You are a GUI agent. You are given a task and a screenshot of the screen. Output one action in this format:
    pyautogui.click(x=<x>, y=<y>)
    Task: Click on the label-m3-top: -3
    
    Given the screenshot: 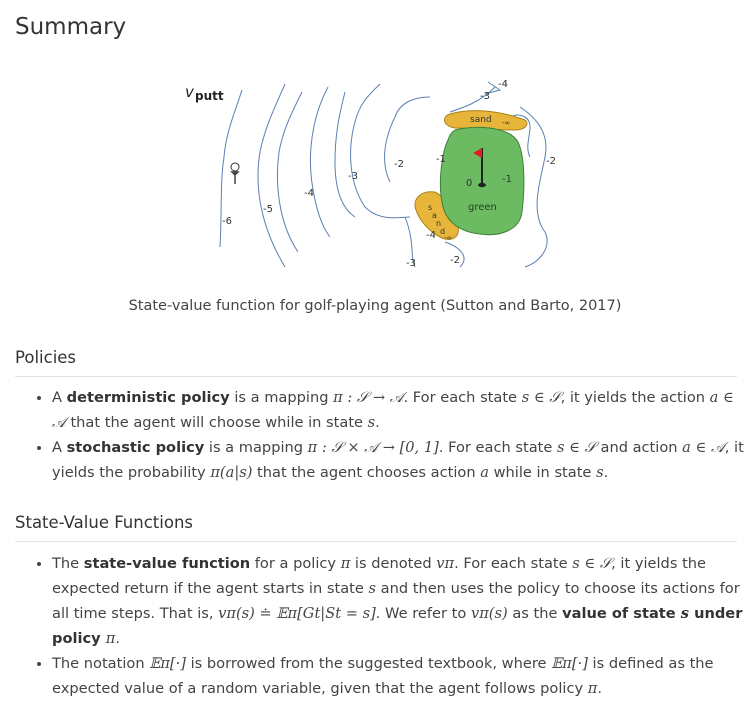 What is the action you would take?
    pyautogui.click(x=485, y=96)
    